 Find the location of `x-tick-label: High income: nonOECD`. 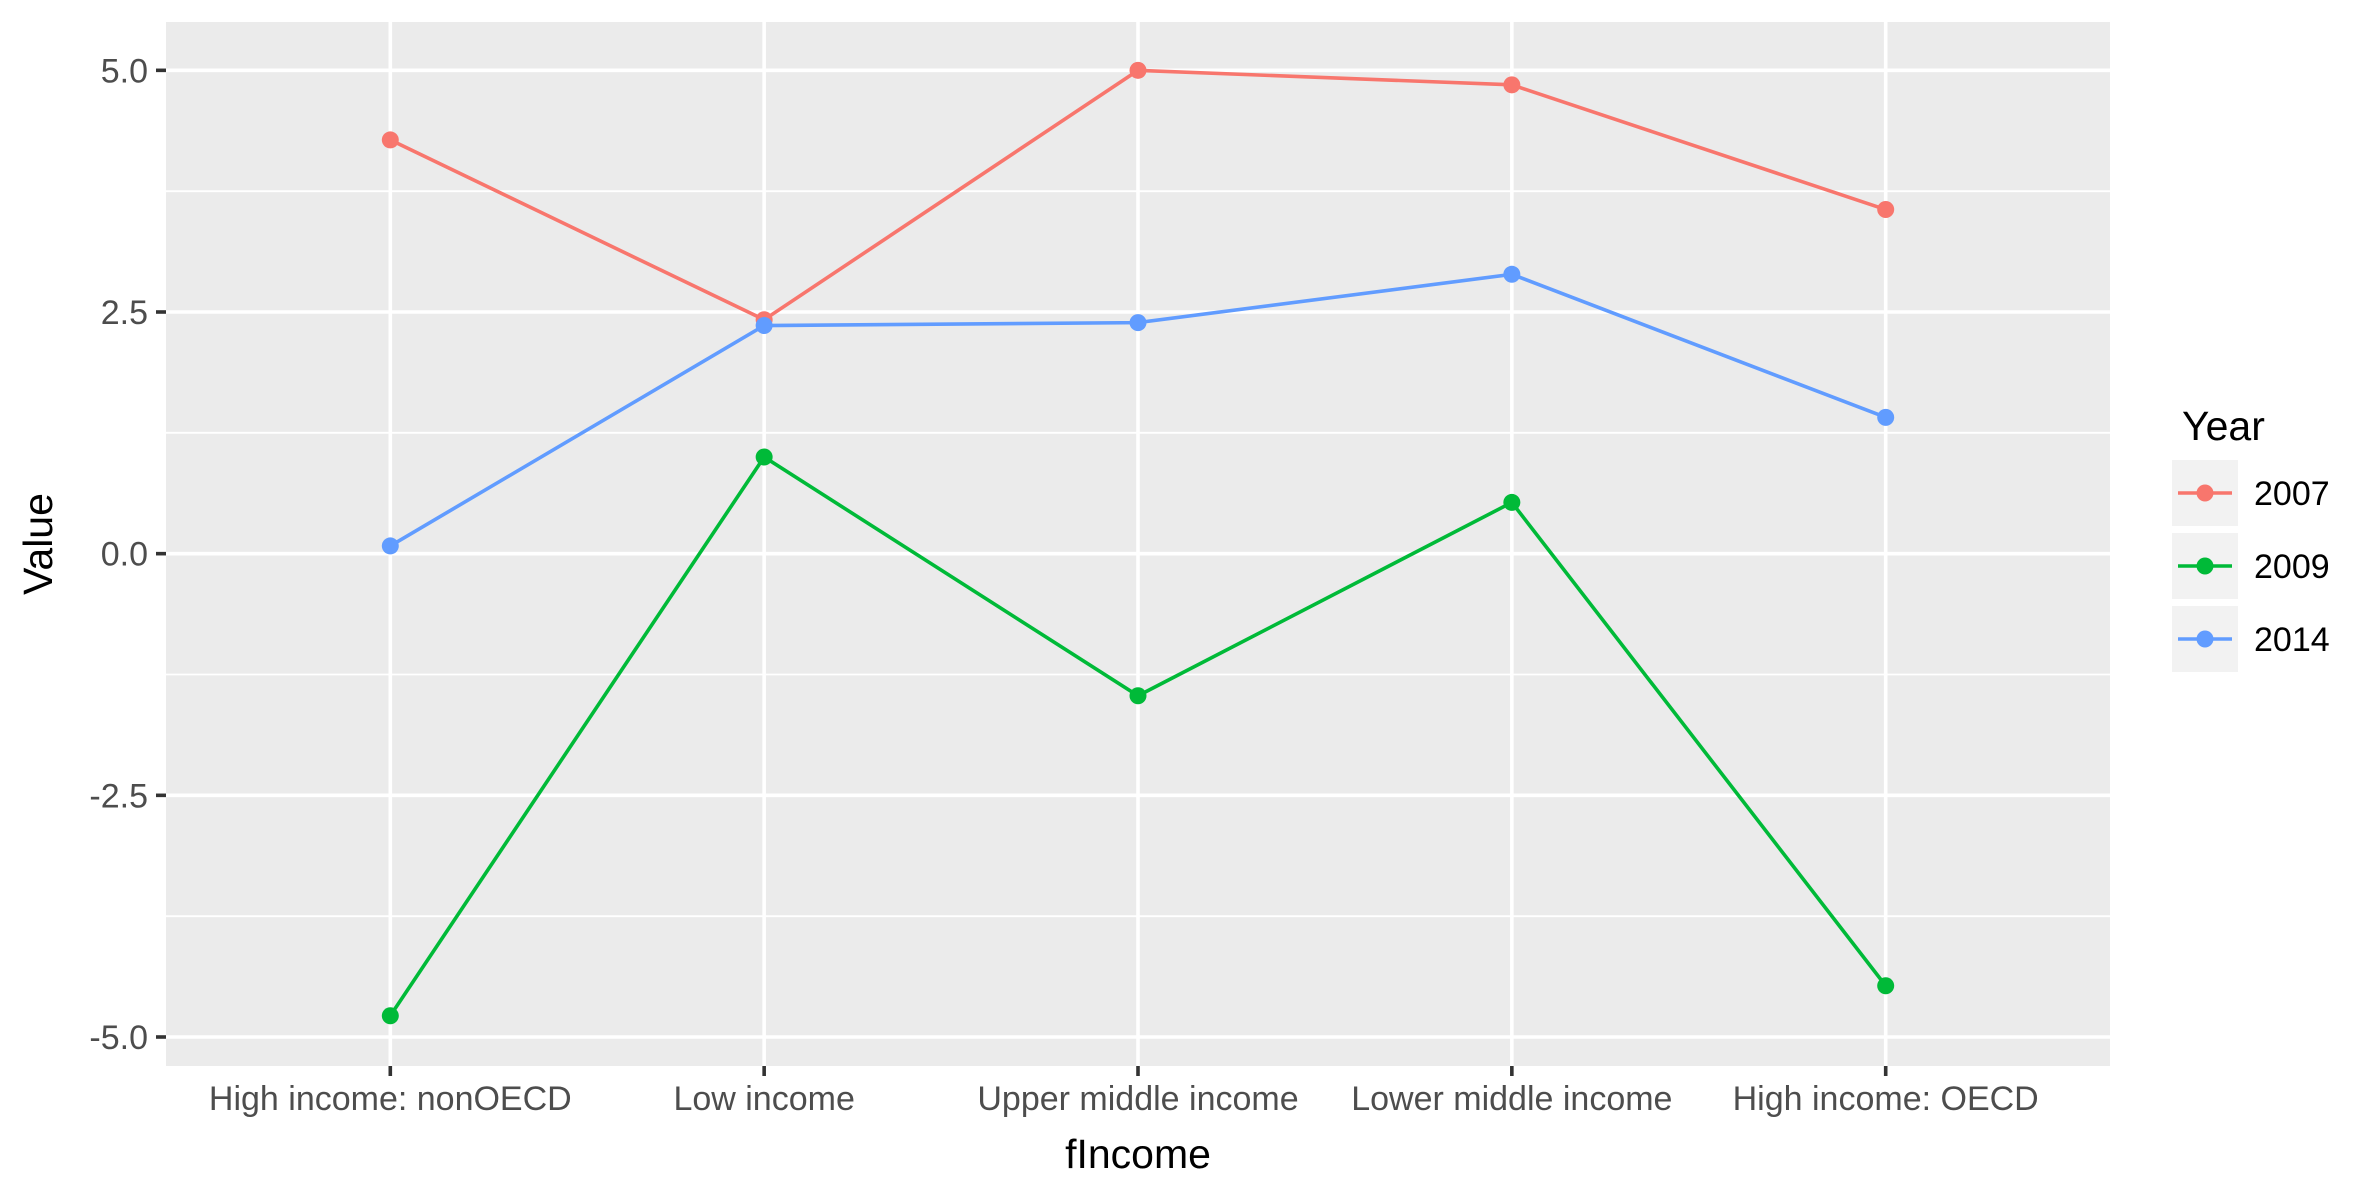

x-tick-label: High income: nonOECD is located at coordinates (390, 1099).